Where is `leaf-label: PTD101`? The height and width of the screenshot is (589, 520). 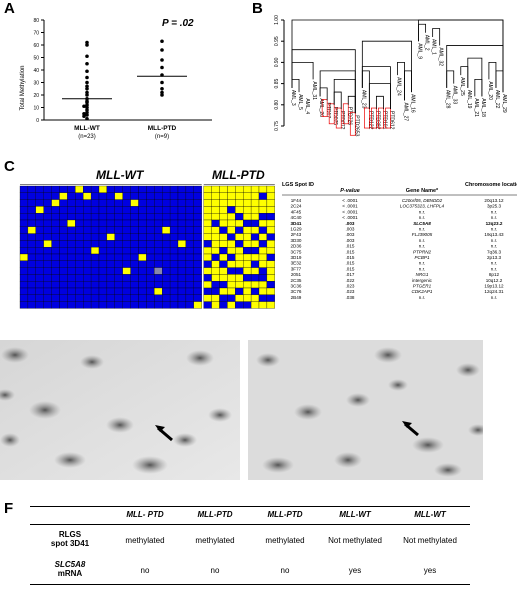 leaf-label: PTD101 is located at coordinates (384, 120).